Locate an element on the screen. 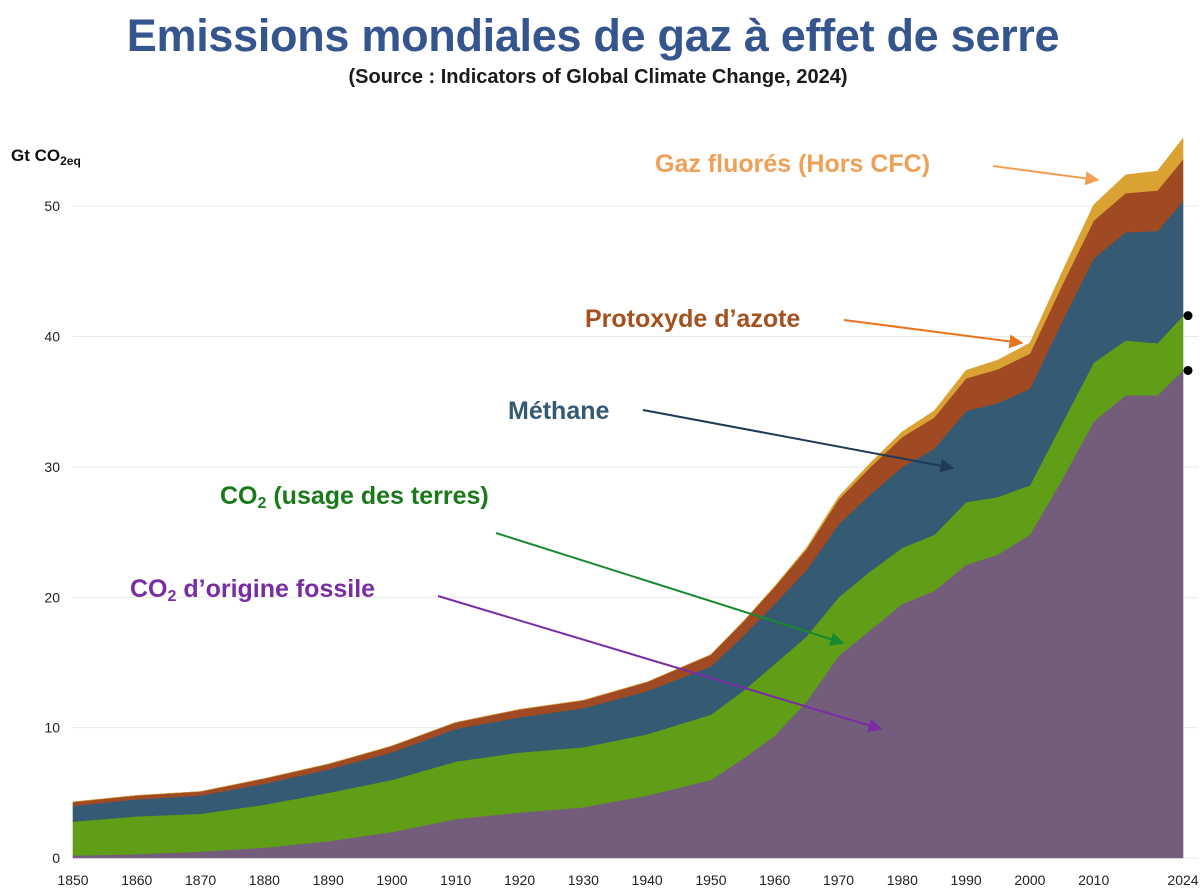  arrow-nitrous-oxide is located at coordinates (933, 334).